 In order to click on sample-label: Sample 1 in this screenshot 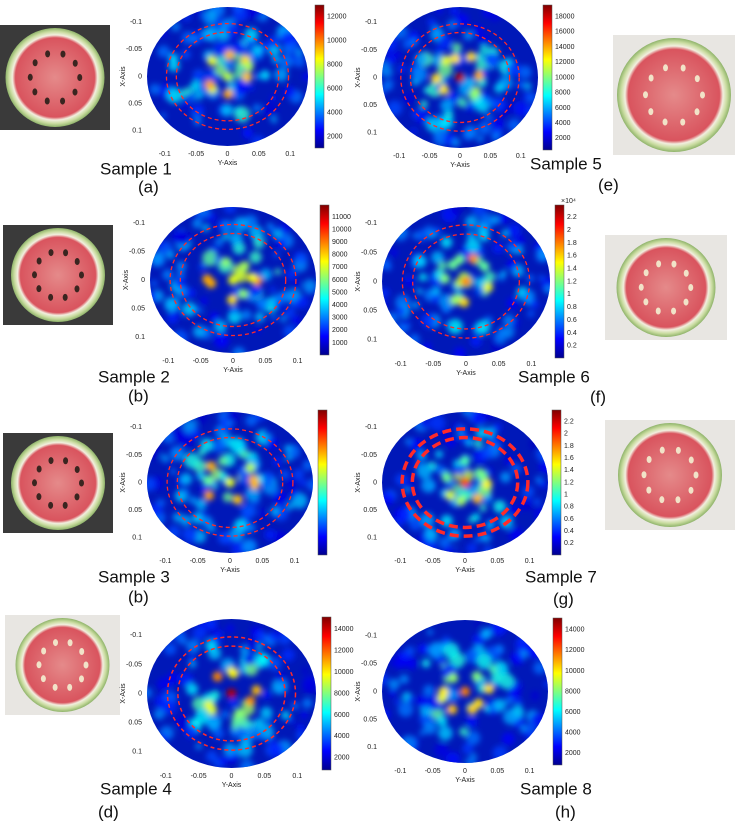, I will do `click(136, 168)`.